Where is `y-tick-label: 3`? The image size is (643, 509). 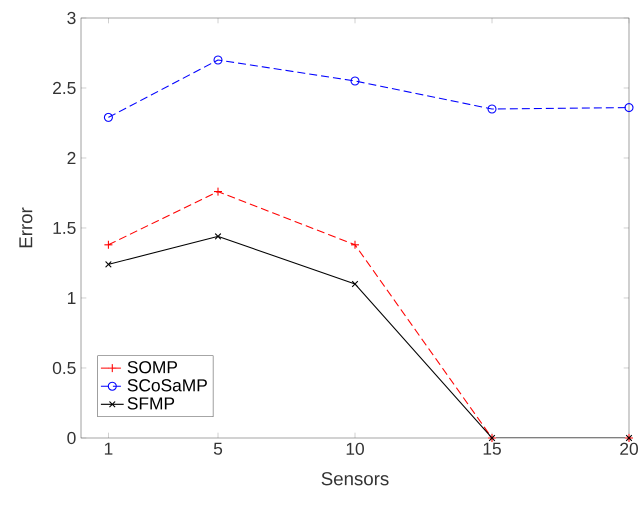
y-tick-label: 3 is located at coordinates (71, 18).